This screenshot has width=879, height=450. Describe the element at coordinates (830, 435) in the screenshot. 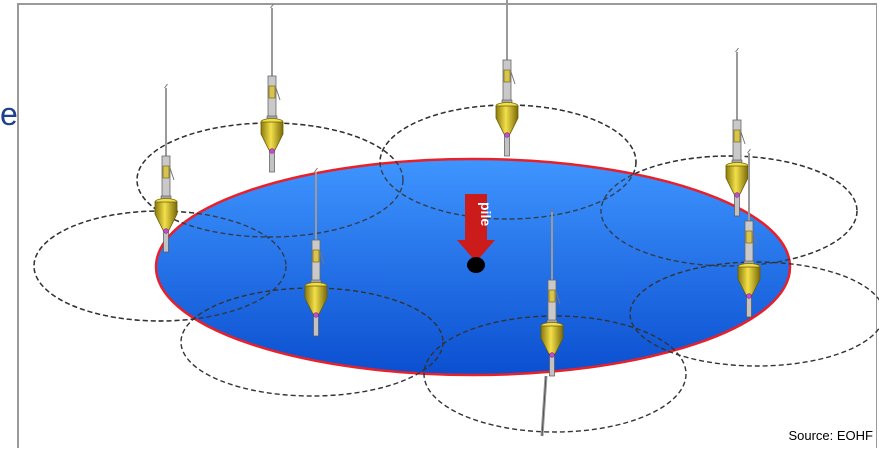

I see `source-caption: Source: EOHF` at that location.